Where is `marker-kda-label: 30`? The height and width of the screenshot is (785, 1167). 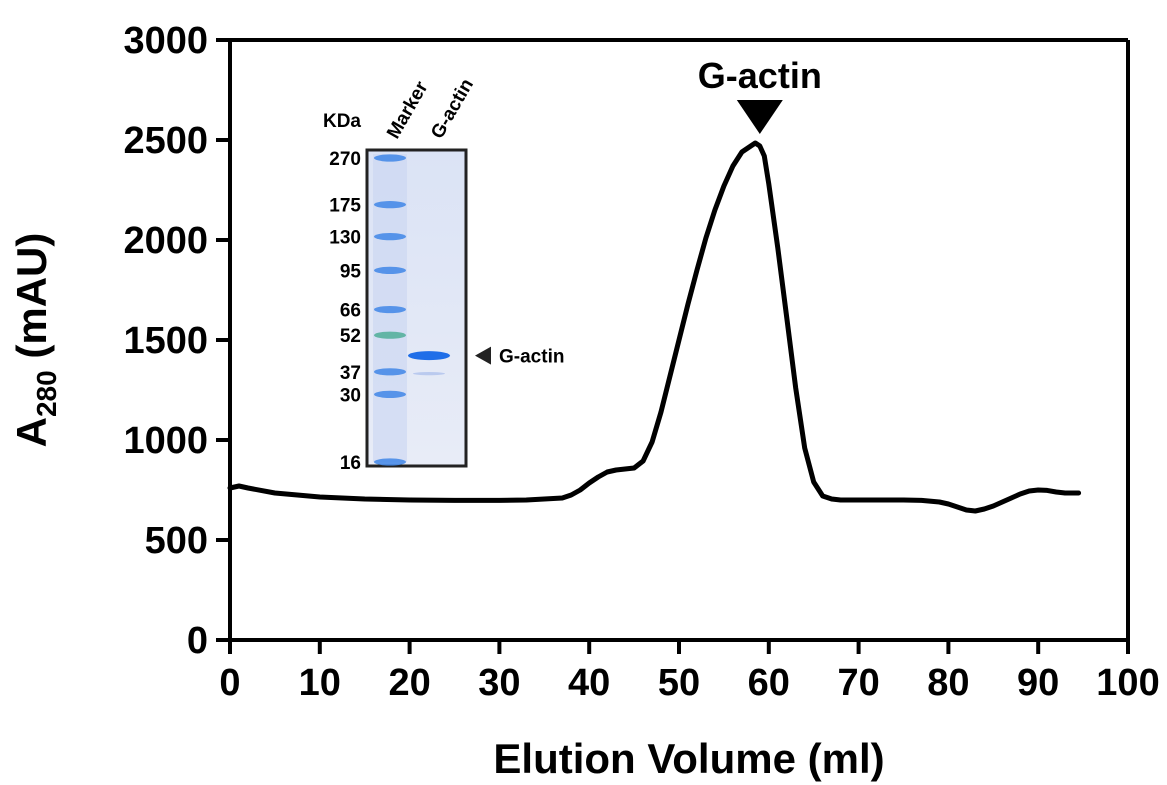
marker-kda-label: 30 is located at coordinates (350, 395).